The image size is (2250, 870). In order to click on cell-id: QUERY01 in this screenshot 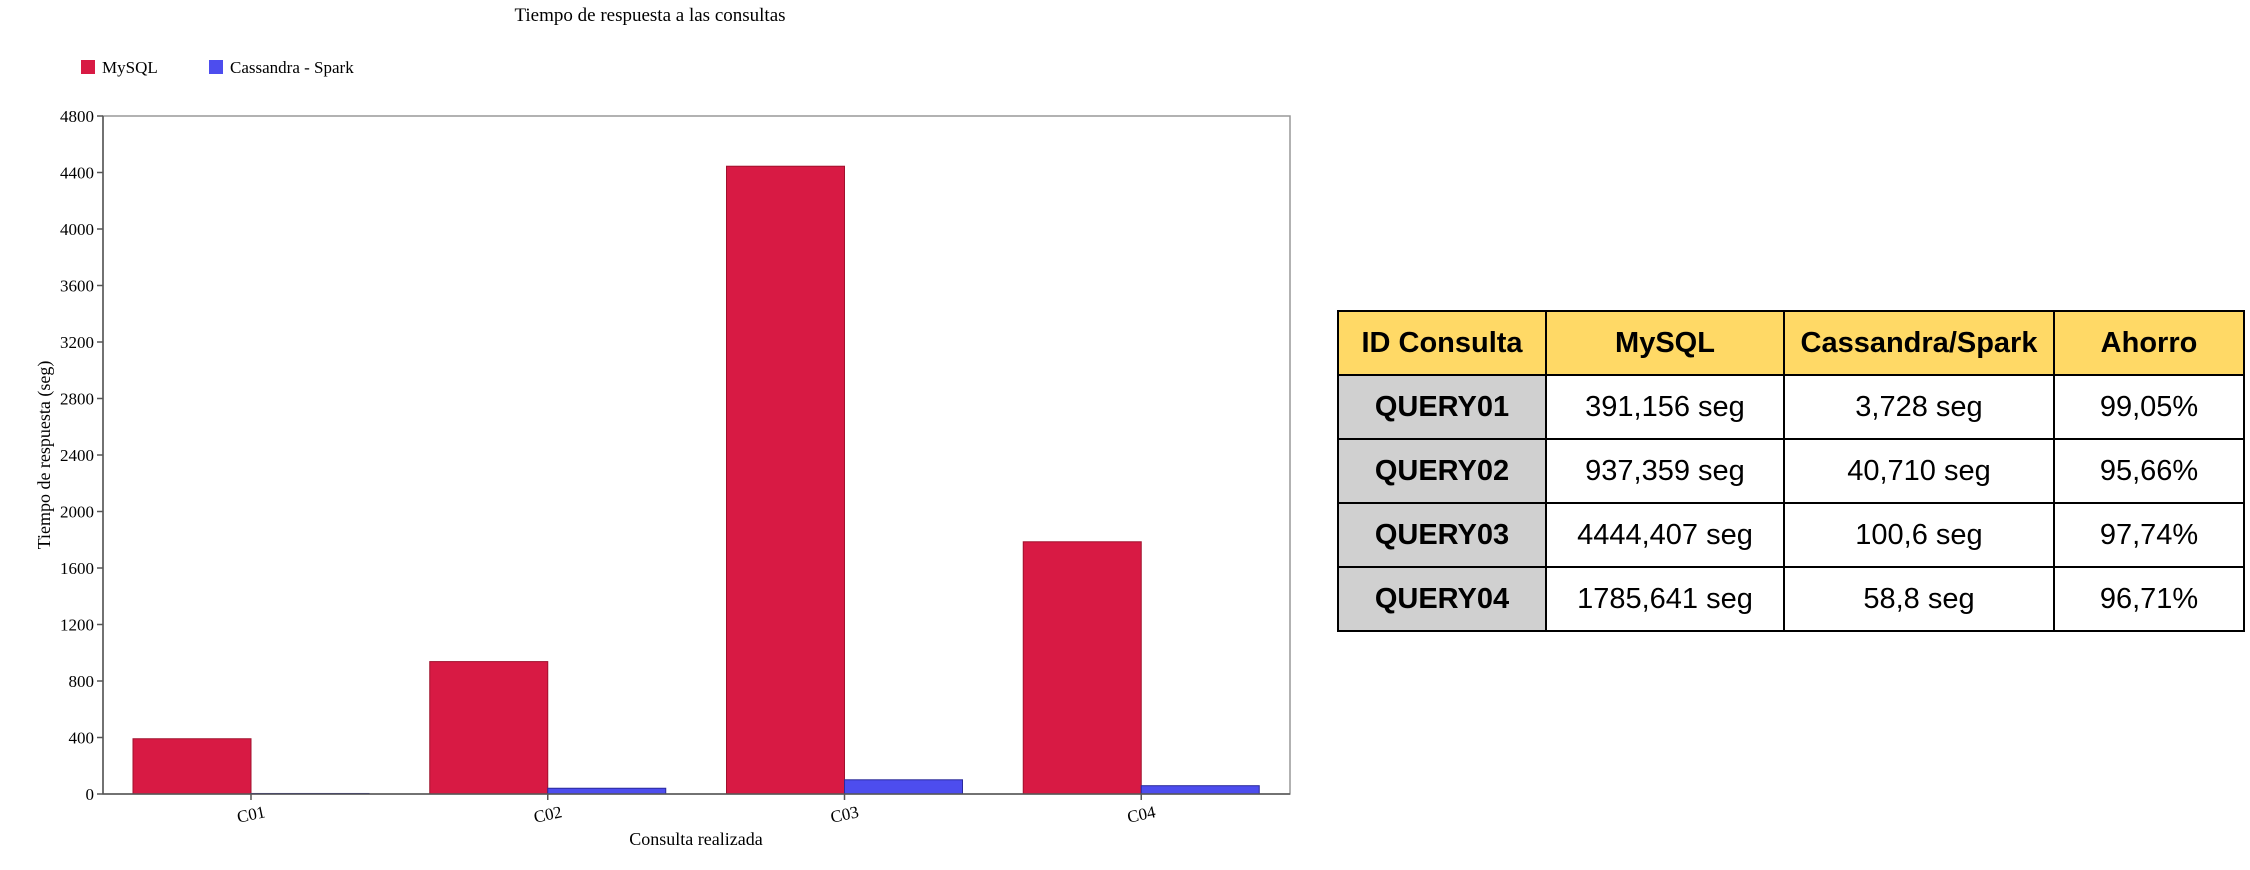, I will do `click(1442, 407)`.